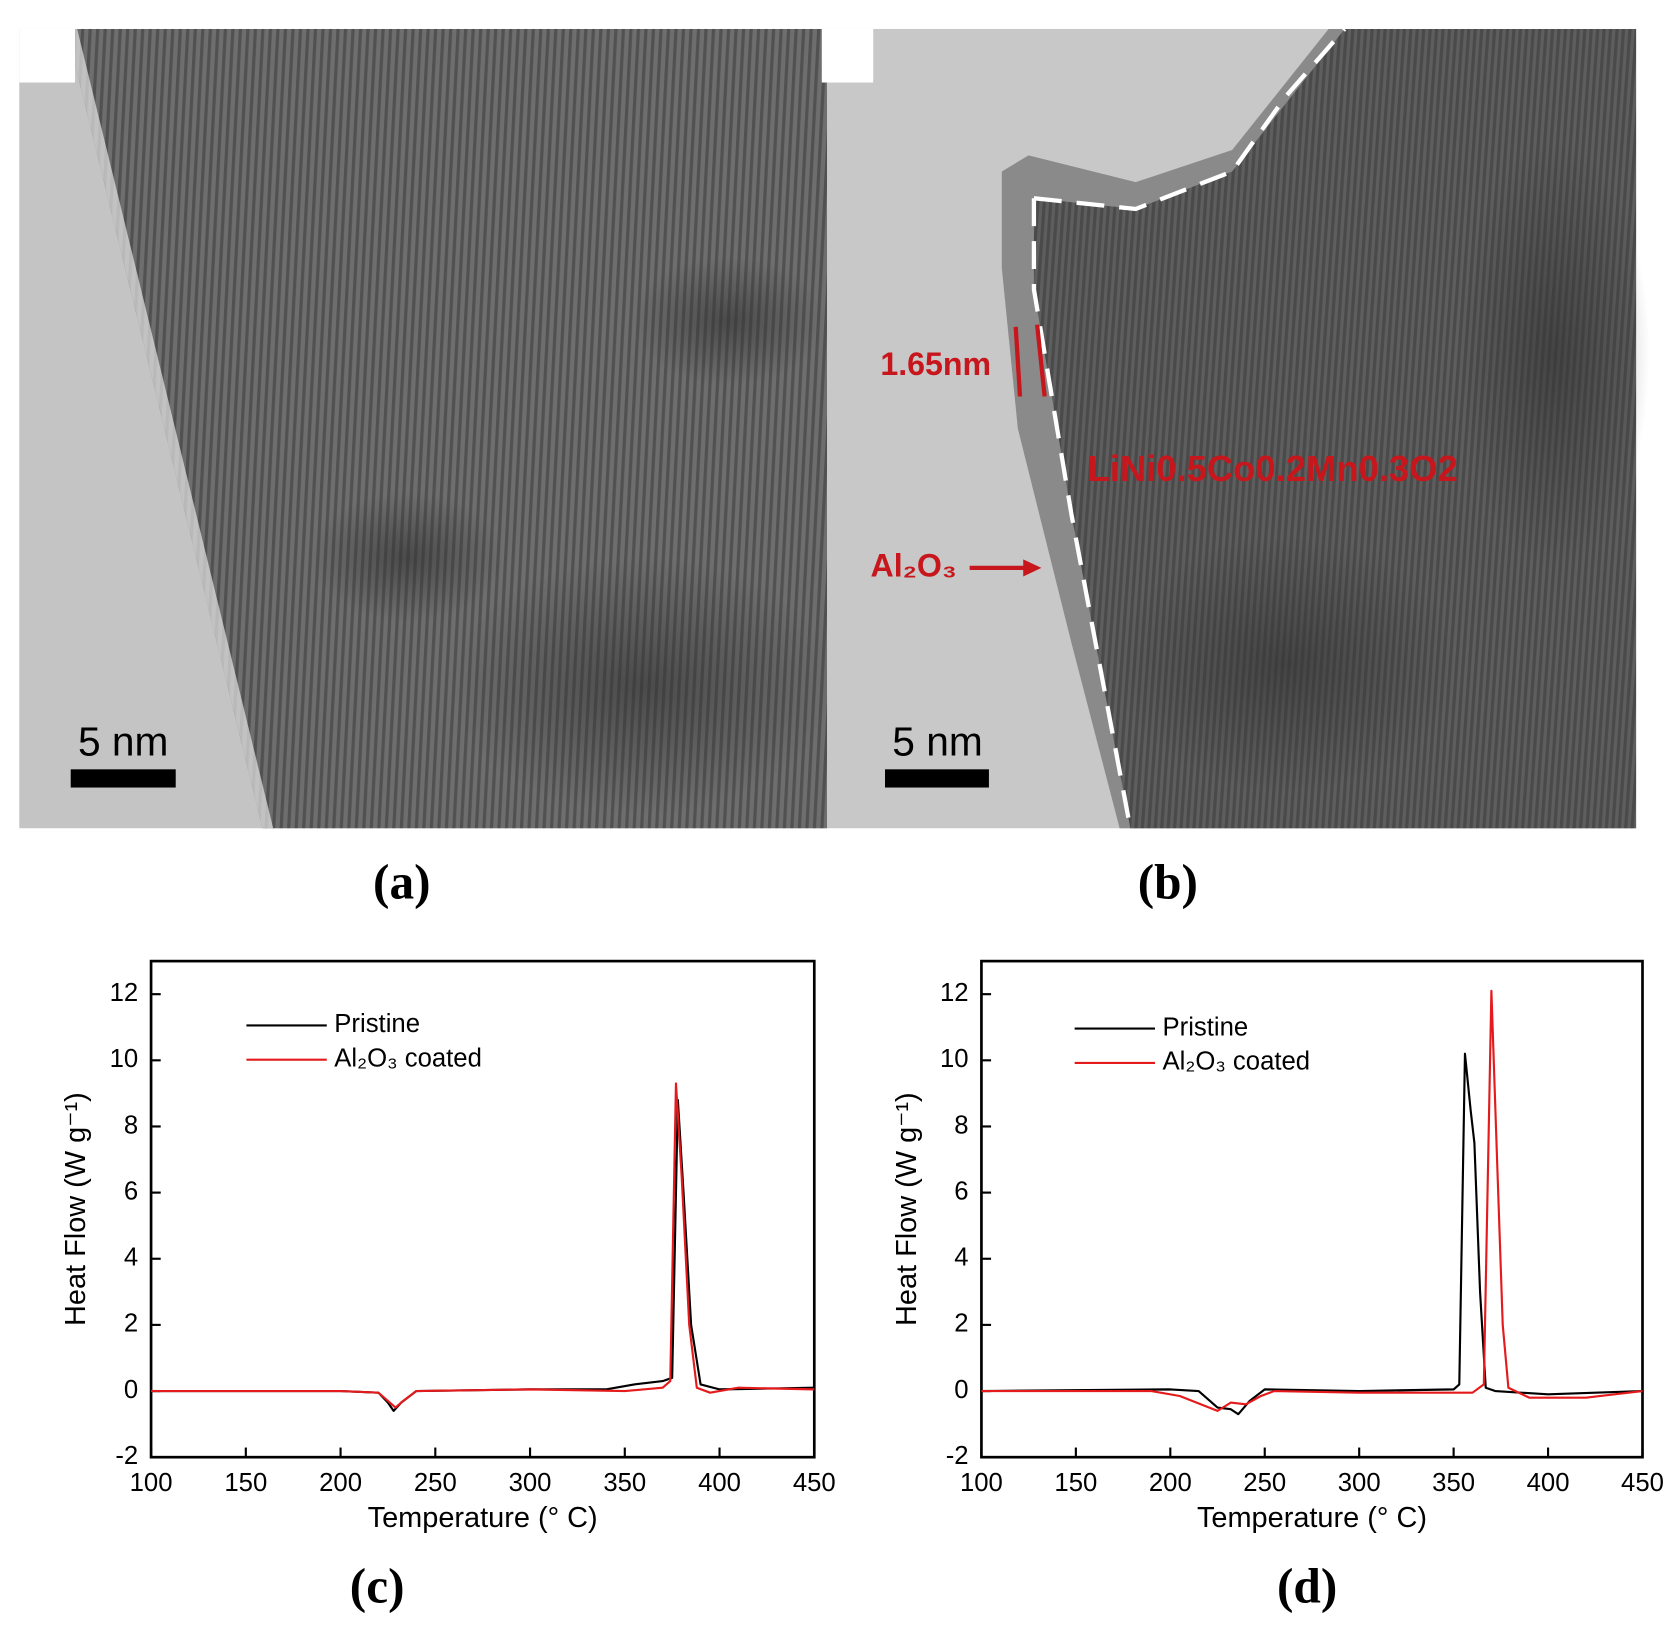 The width and height of the screenshot is (1680, 1634). I want to click on bulk-label: LiNi0.5Co0.2Mn0.3O2, so click(1273, 468).